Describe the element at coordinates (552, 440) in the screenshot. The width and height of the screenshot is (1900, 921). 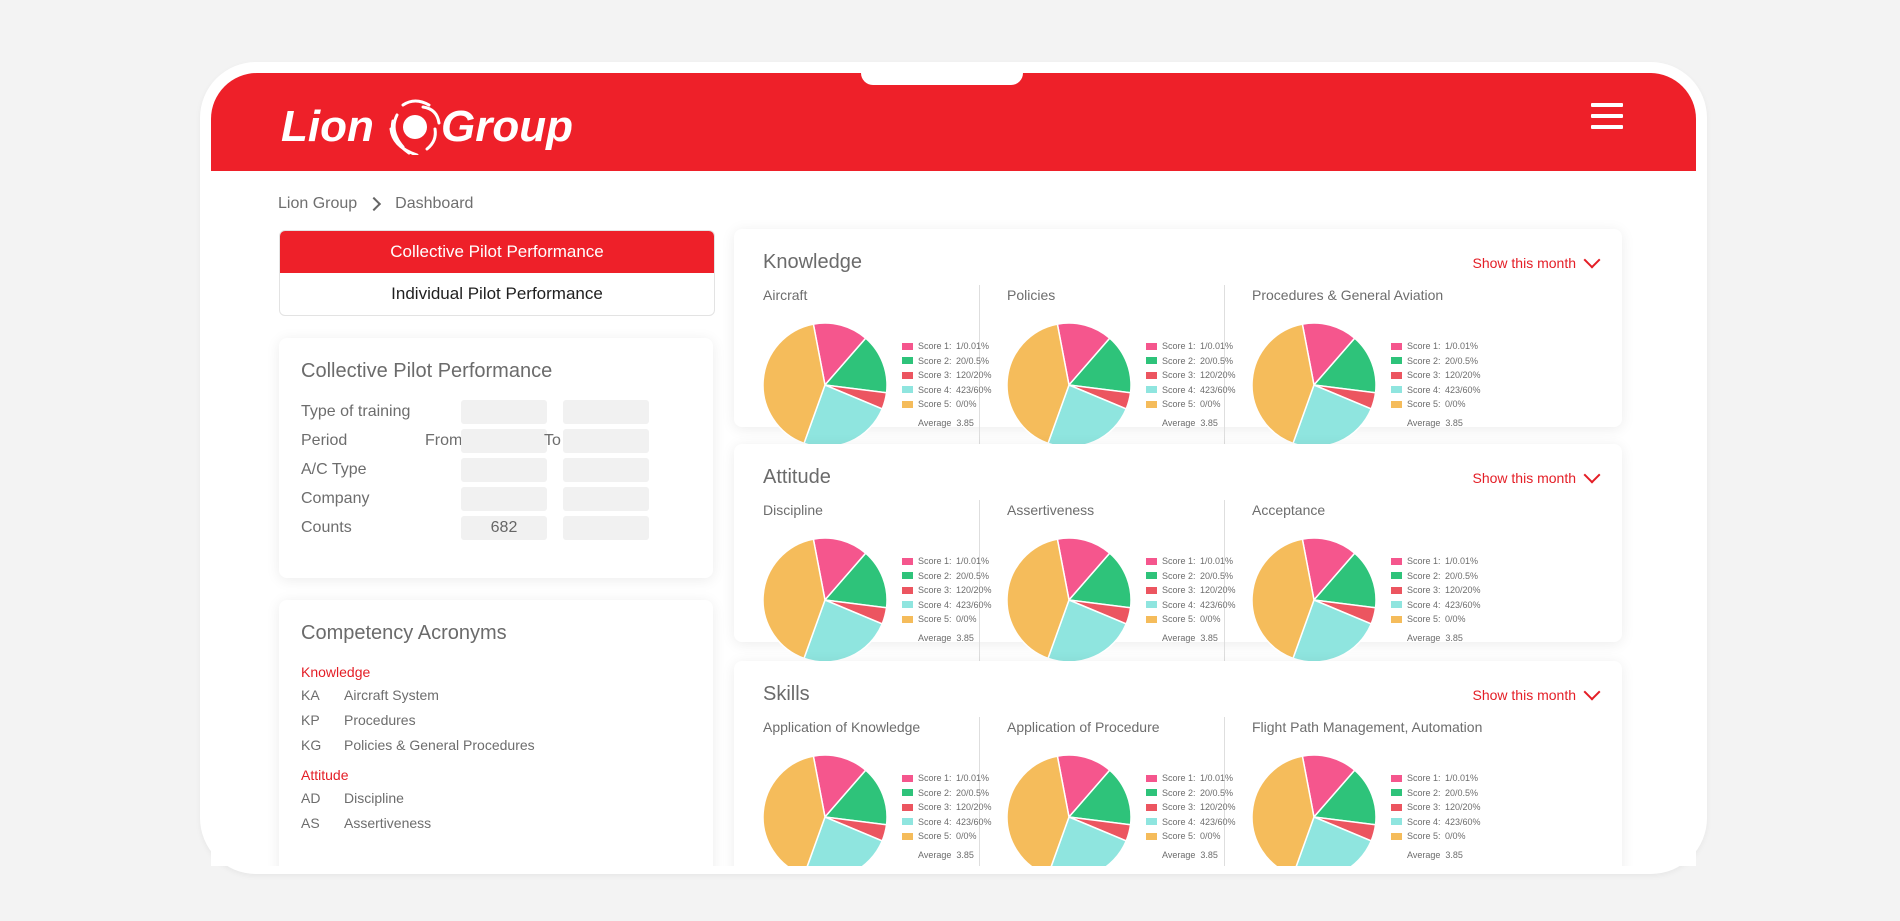
I see `to-label: To` at that location.